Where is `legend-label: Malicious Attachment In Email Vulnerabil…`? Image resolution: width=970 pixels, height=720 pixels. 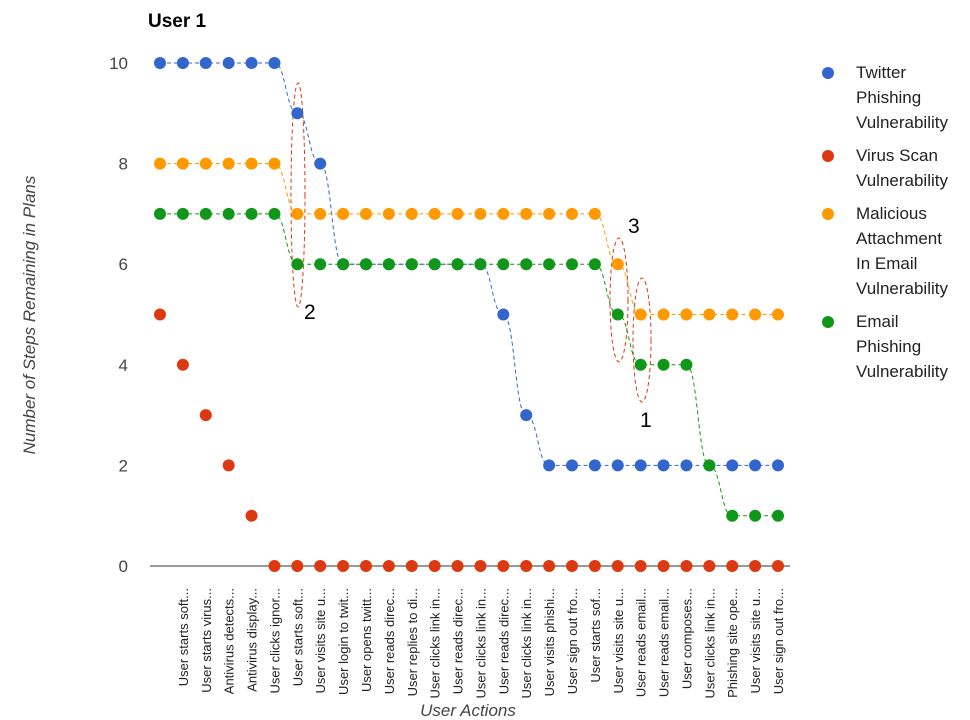 legend-label: Malicious Attachment In Email Vulnerabil… is located at coordinates (902, 251).